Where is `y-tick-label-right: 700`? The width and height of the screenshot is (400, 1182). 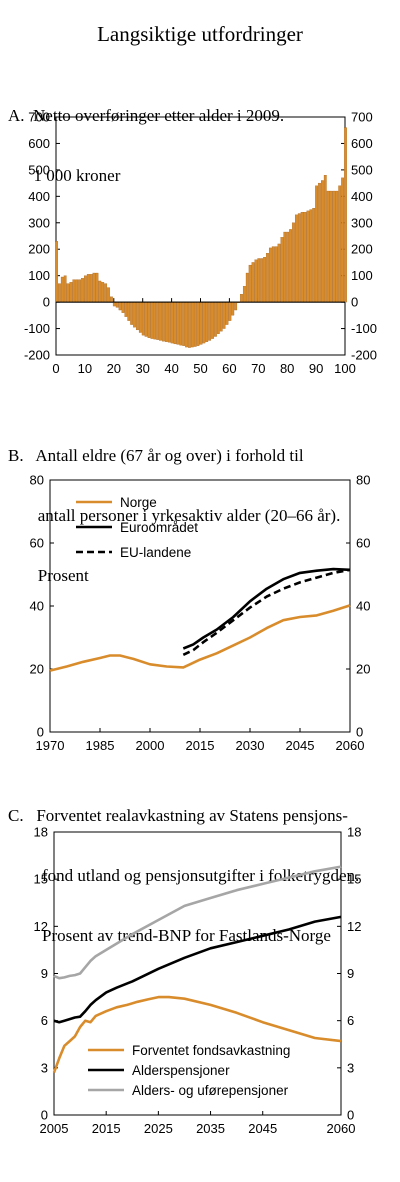 y-tick-label-right: 700 is located at coordinates (362, 117).